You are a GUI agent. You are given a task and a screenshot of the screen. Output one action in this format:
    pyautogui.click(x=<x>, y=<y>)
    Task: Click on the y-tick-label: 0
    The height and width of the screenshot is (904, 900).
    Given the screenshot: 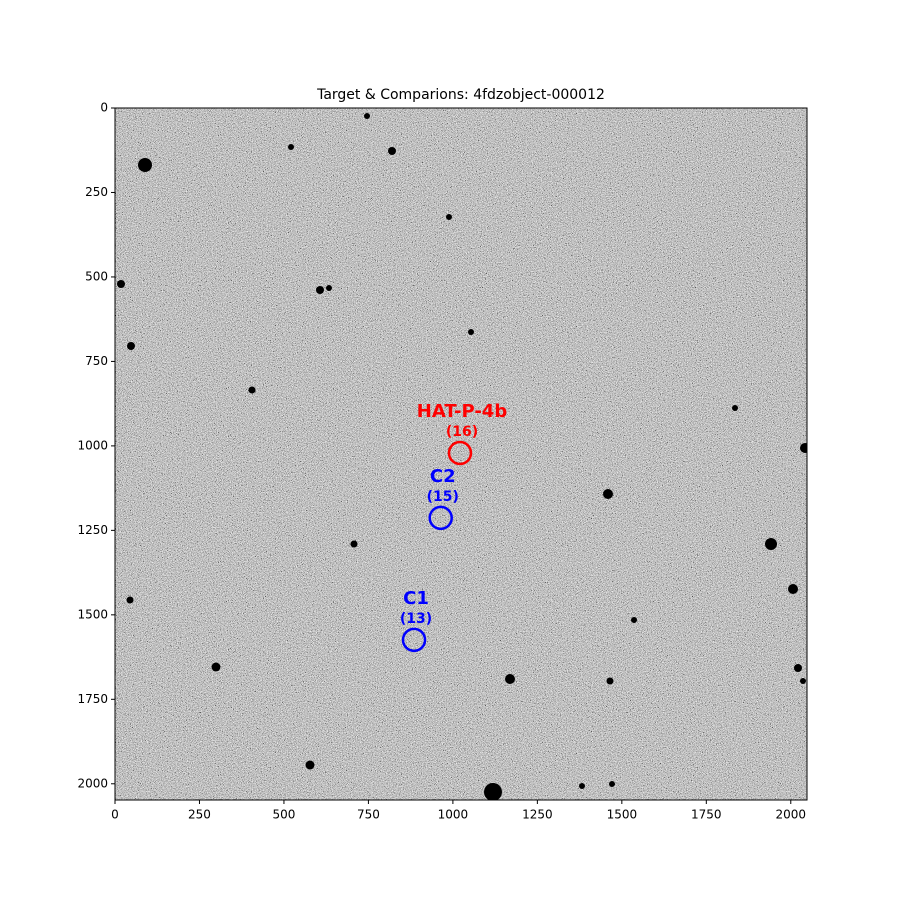 What is the action you would take?
    pyautogui.click(x=104, y=108)
    